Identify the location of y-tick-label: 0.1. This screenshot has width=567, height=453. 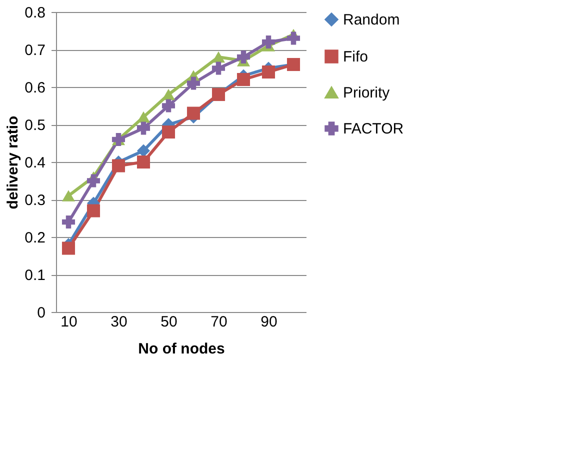
(35, 275).